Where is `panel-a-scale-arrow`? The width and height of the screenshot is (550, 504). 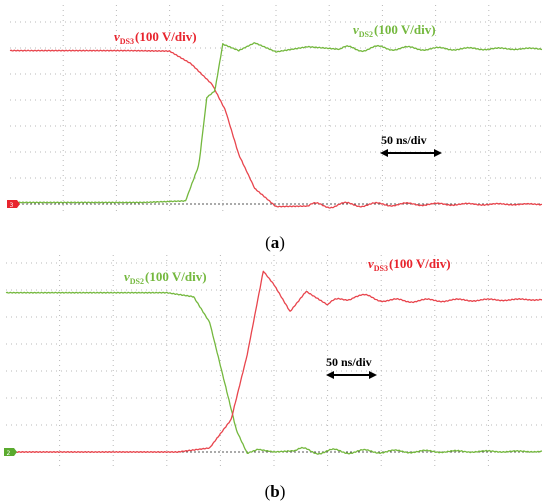
panel-a-scale-arrow is located at coordinates (411, 153).